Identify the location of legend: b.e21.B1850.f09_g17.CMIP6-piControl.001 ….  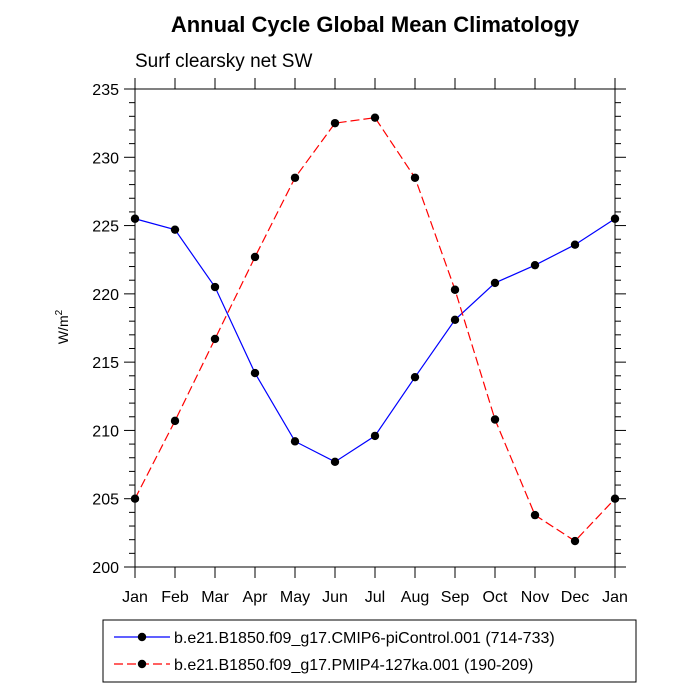
(334, 652).